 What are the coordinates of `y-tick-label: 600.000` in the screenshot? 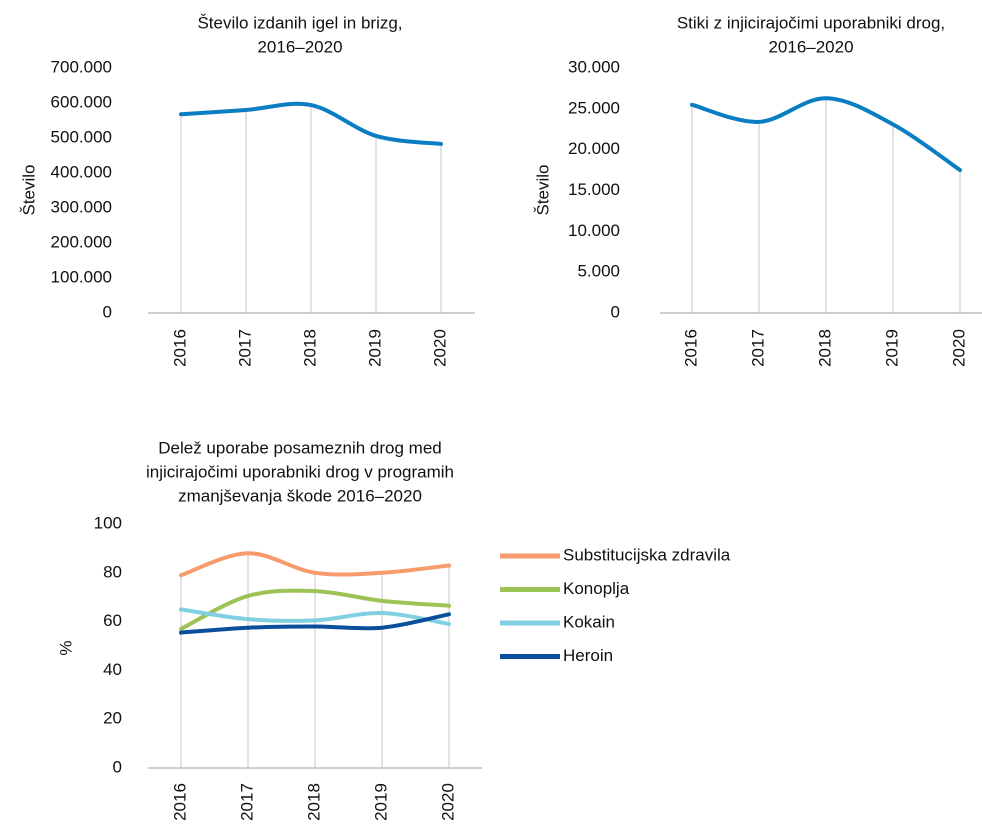 It's located at (81, 101).